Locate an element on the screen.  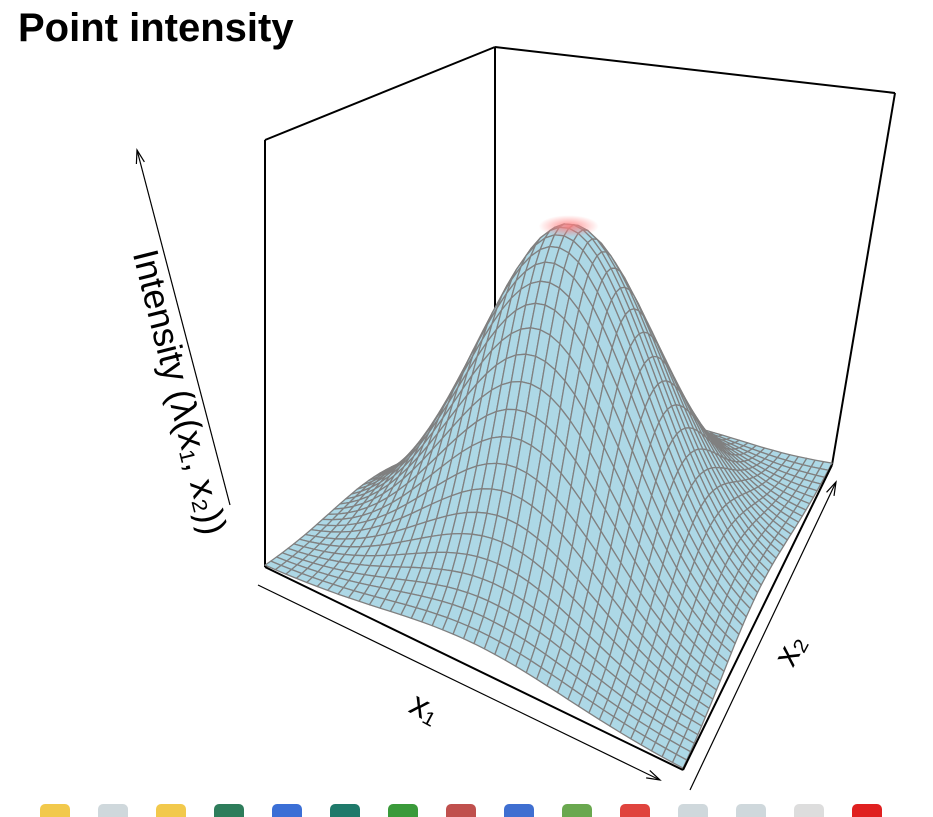
search-icon is located at coordinates (809, 810).